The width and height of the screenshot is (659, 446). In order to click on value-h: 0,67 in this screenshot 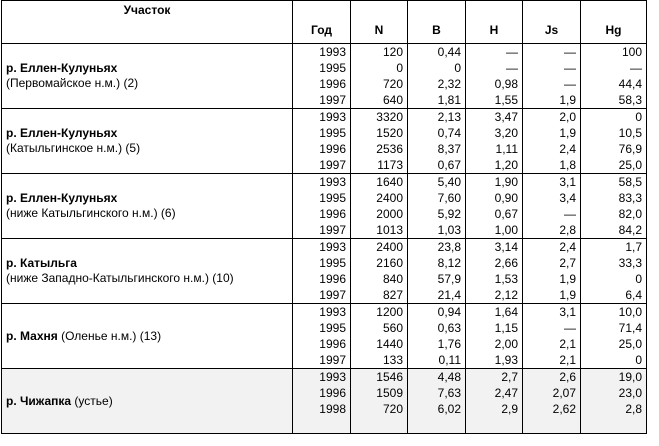, I will do `click(506, 214)`.